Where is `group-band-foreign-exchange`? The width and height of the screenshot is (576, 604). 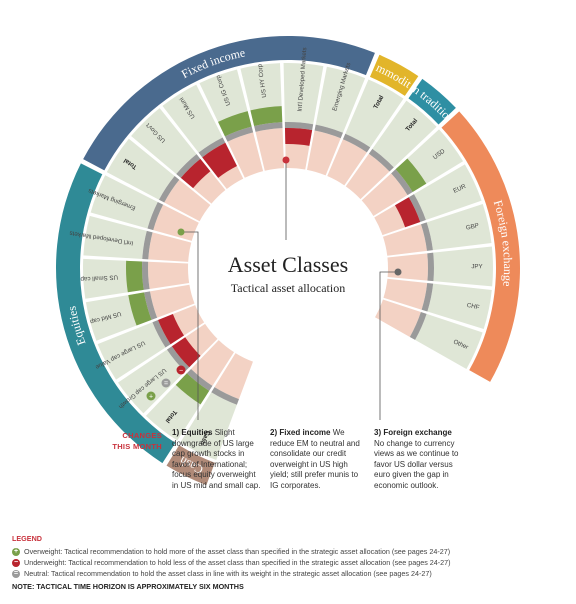 group-band-foreign-exchange is located at coordinates (481, 246).